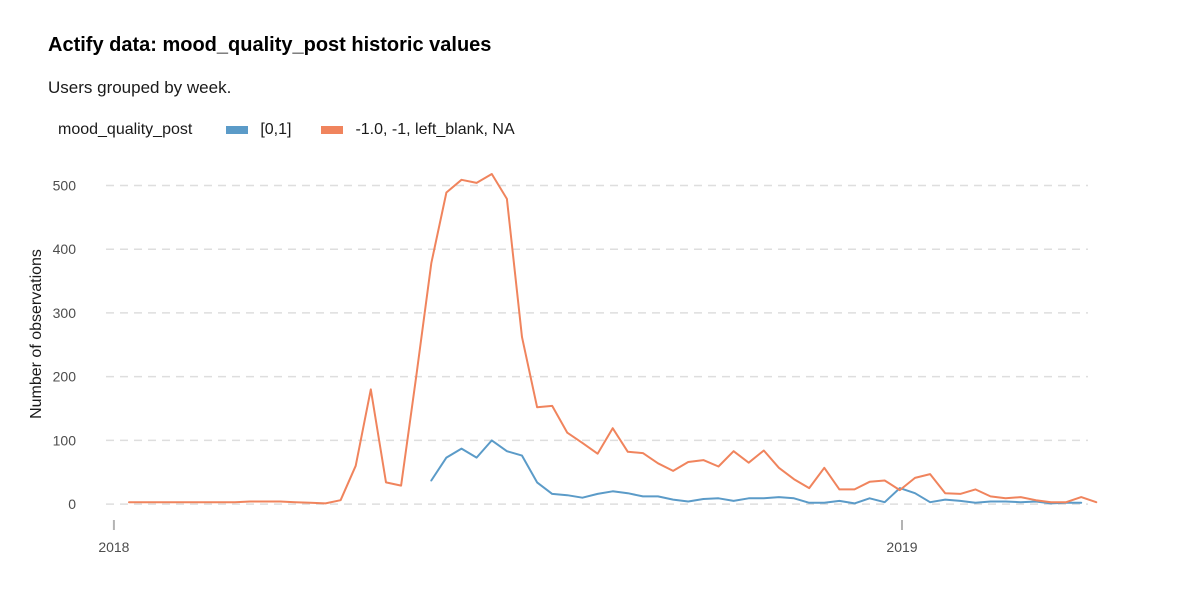 The height and width of the screenshot is (600, 1200). What do you see at coordinates (332, 130) in the screenshot?
I see `legend-swatch-missing` at bounding box center [332, 130].